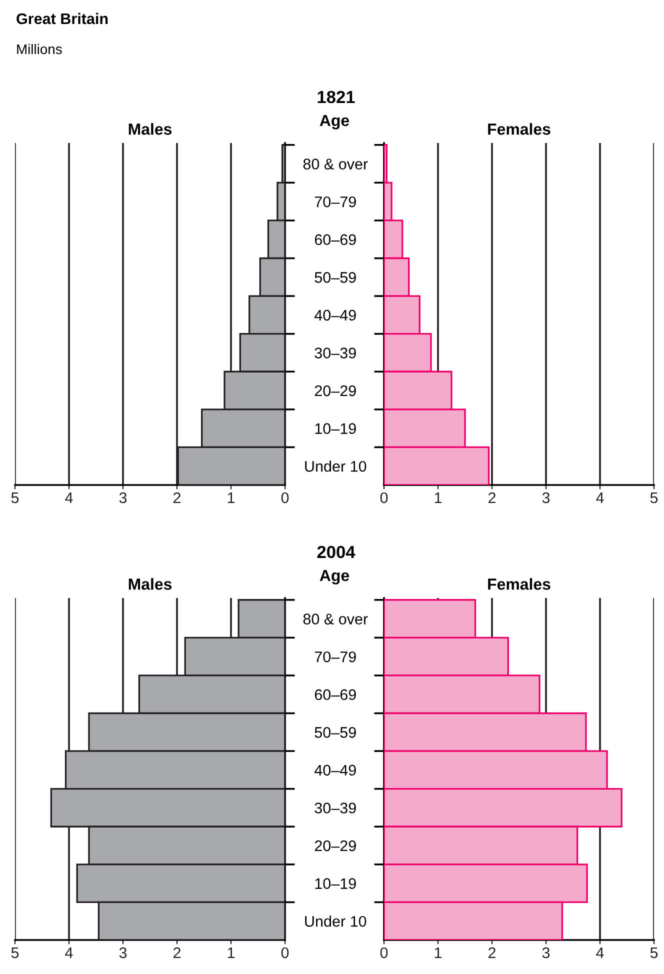  What do you see at coordinates (39, 49) in the screenshot?
I see `text: Millions` at bounding box center [39, 49].